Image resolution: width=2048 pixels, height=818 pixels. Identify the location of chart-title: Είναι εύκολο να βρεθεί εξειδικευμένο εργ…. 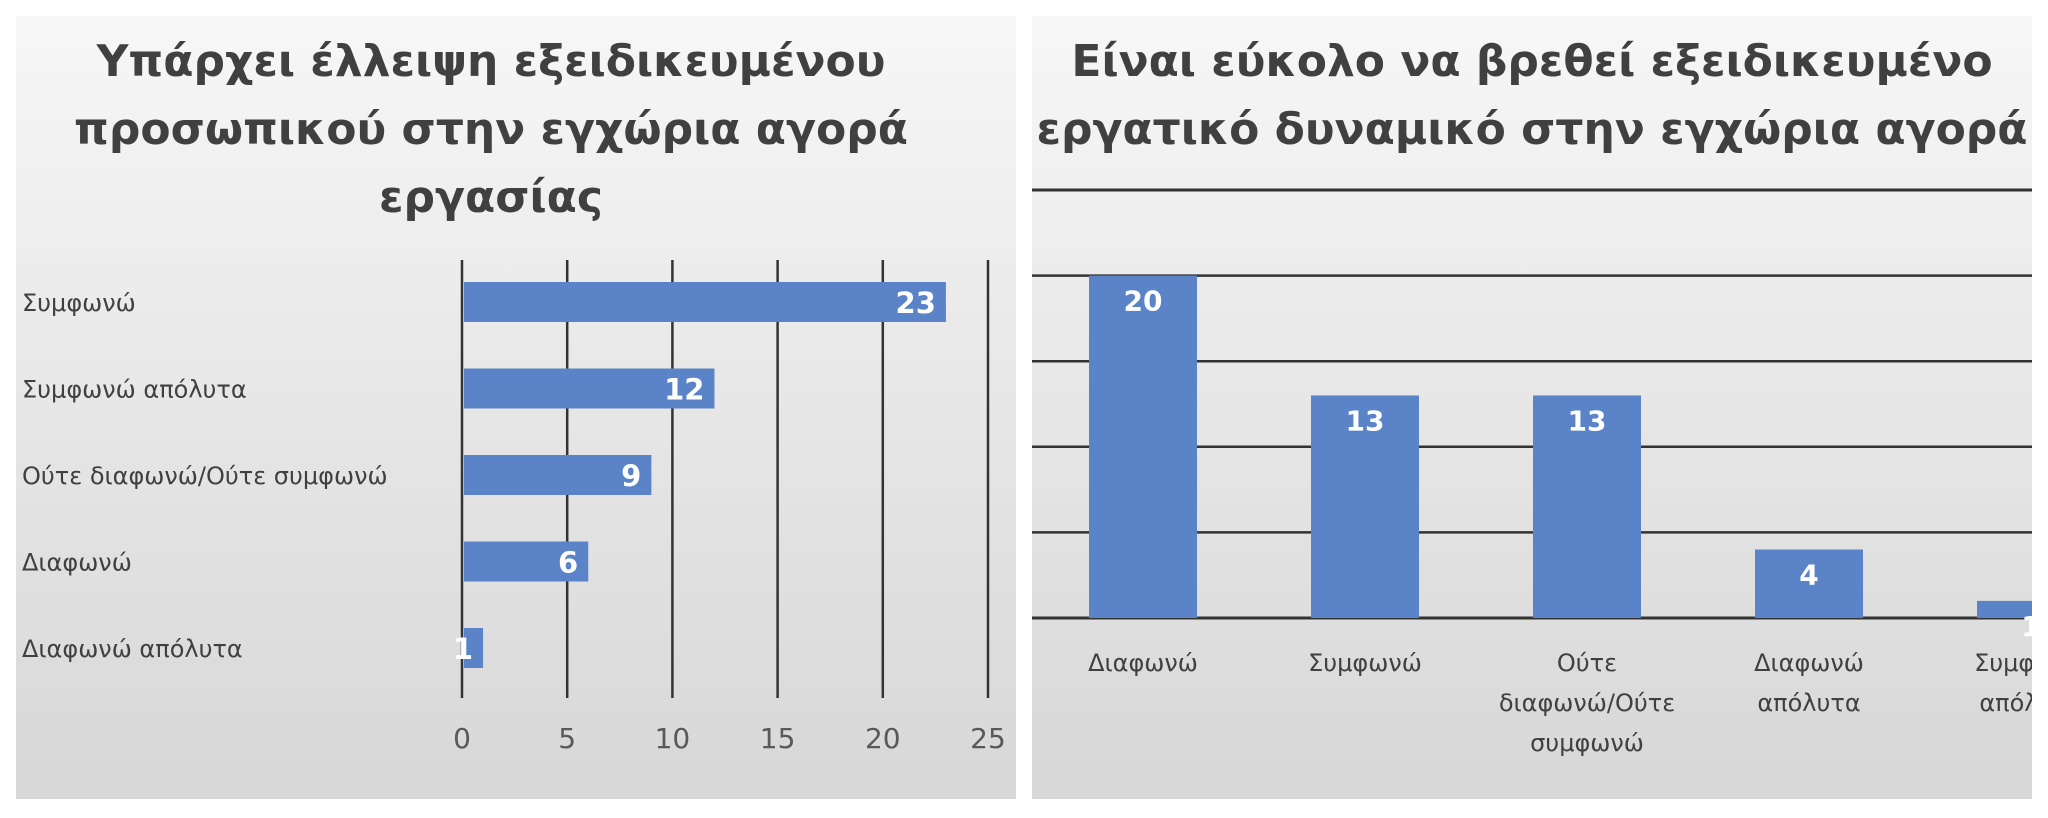
(1532, 95).